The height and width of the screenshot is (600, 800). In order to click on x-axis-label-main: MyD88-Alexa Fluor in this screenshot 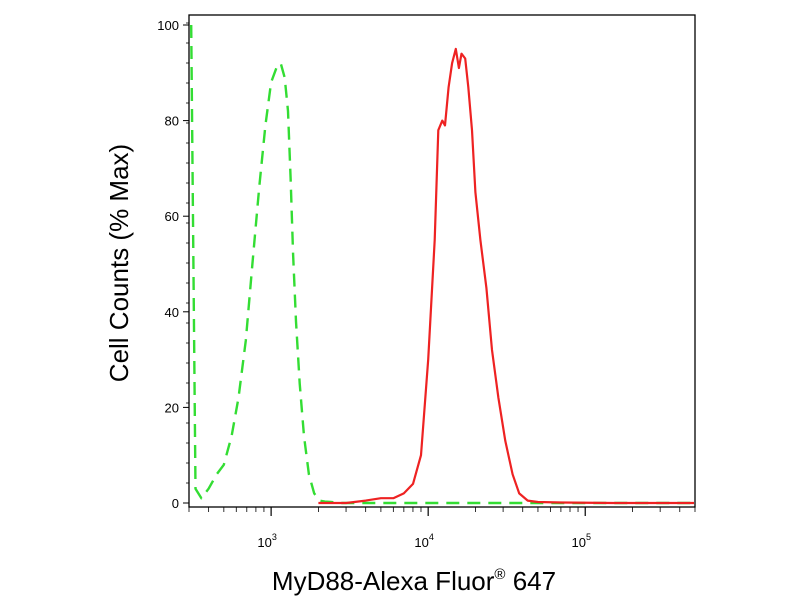, I will do `click(383, 581)`.